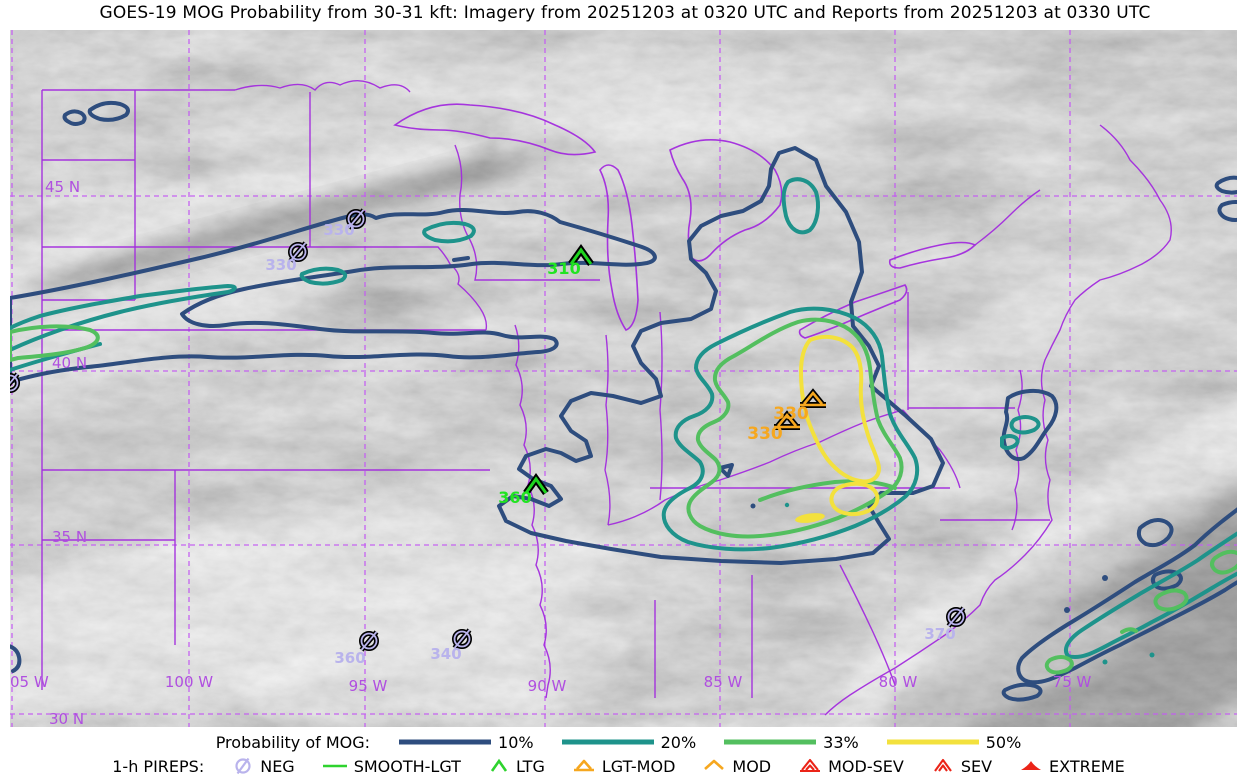 This screenshot has width=1250, height=782. I want to click on legend-probability-title: Probability of MOG:, so click(293, 742).